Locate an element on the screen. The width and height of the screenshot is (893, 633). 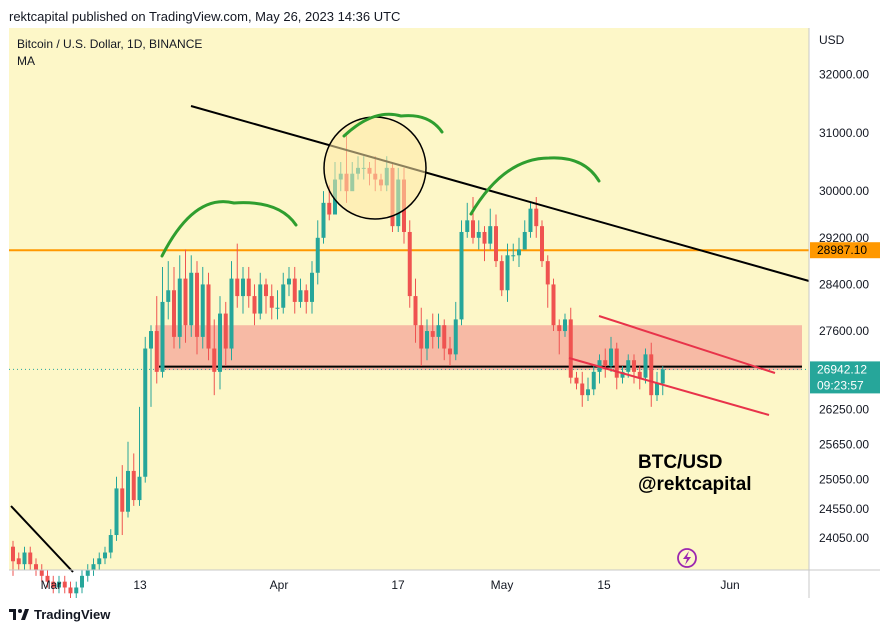
replay-icon is located at coordinates (687, 558).